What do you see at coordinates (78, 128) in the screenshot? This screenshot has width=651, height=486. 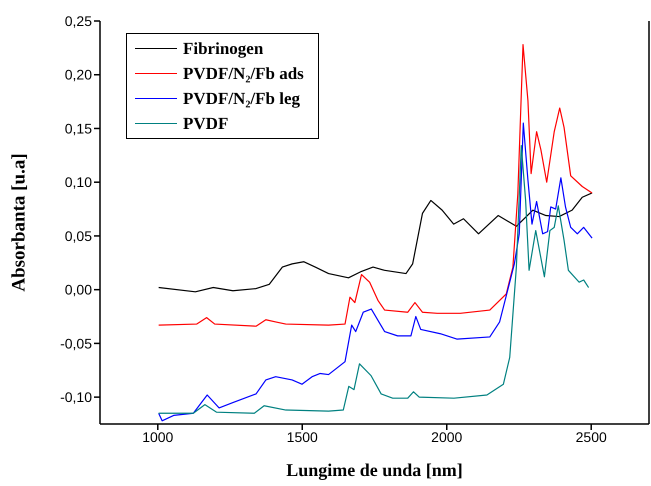 I see `y-tick-label: 0,15` at bounding box center [78, 128].